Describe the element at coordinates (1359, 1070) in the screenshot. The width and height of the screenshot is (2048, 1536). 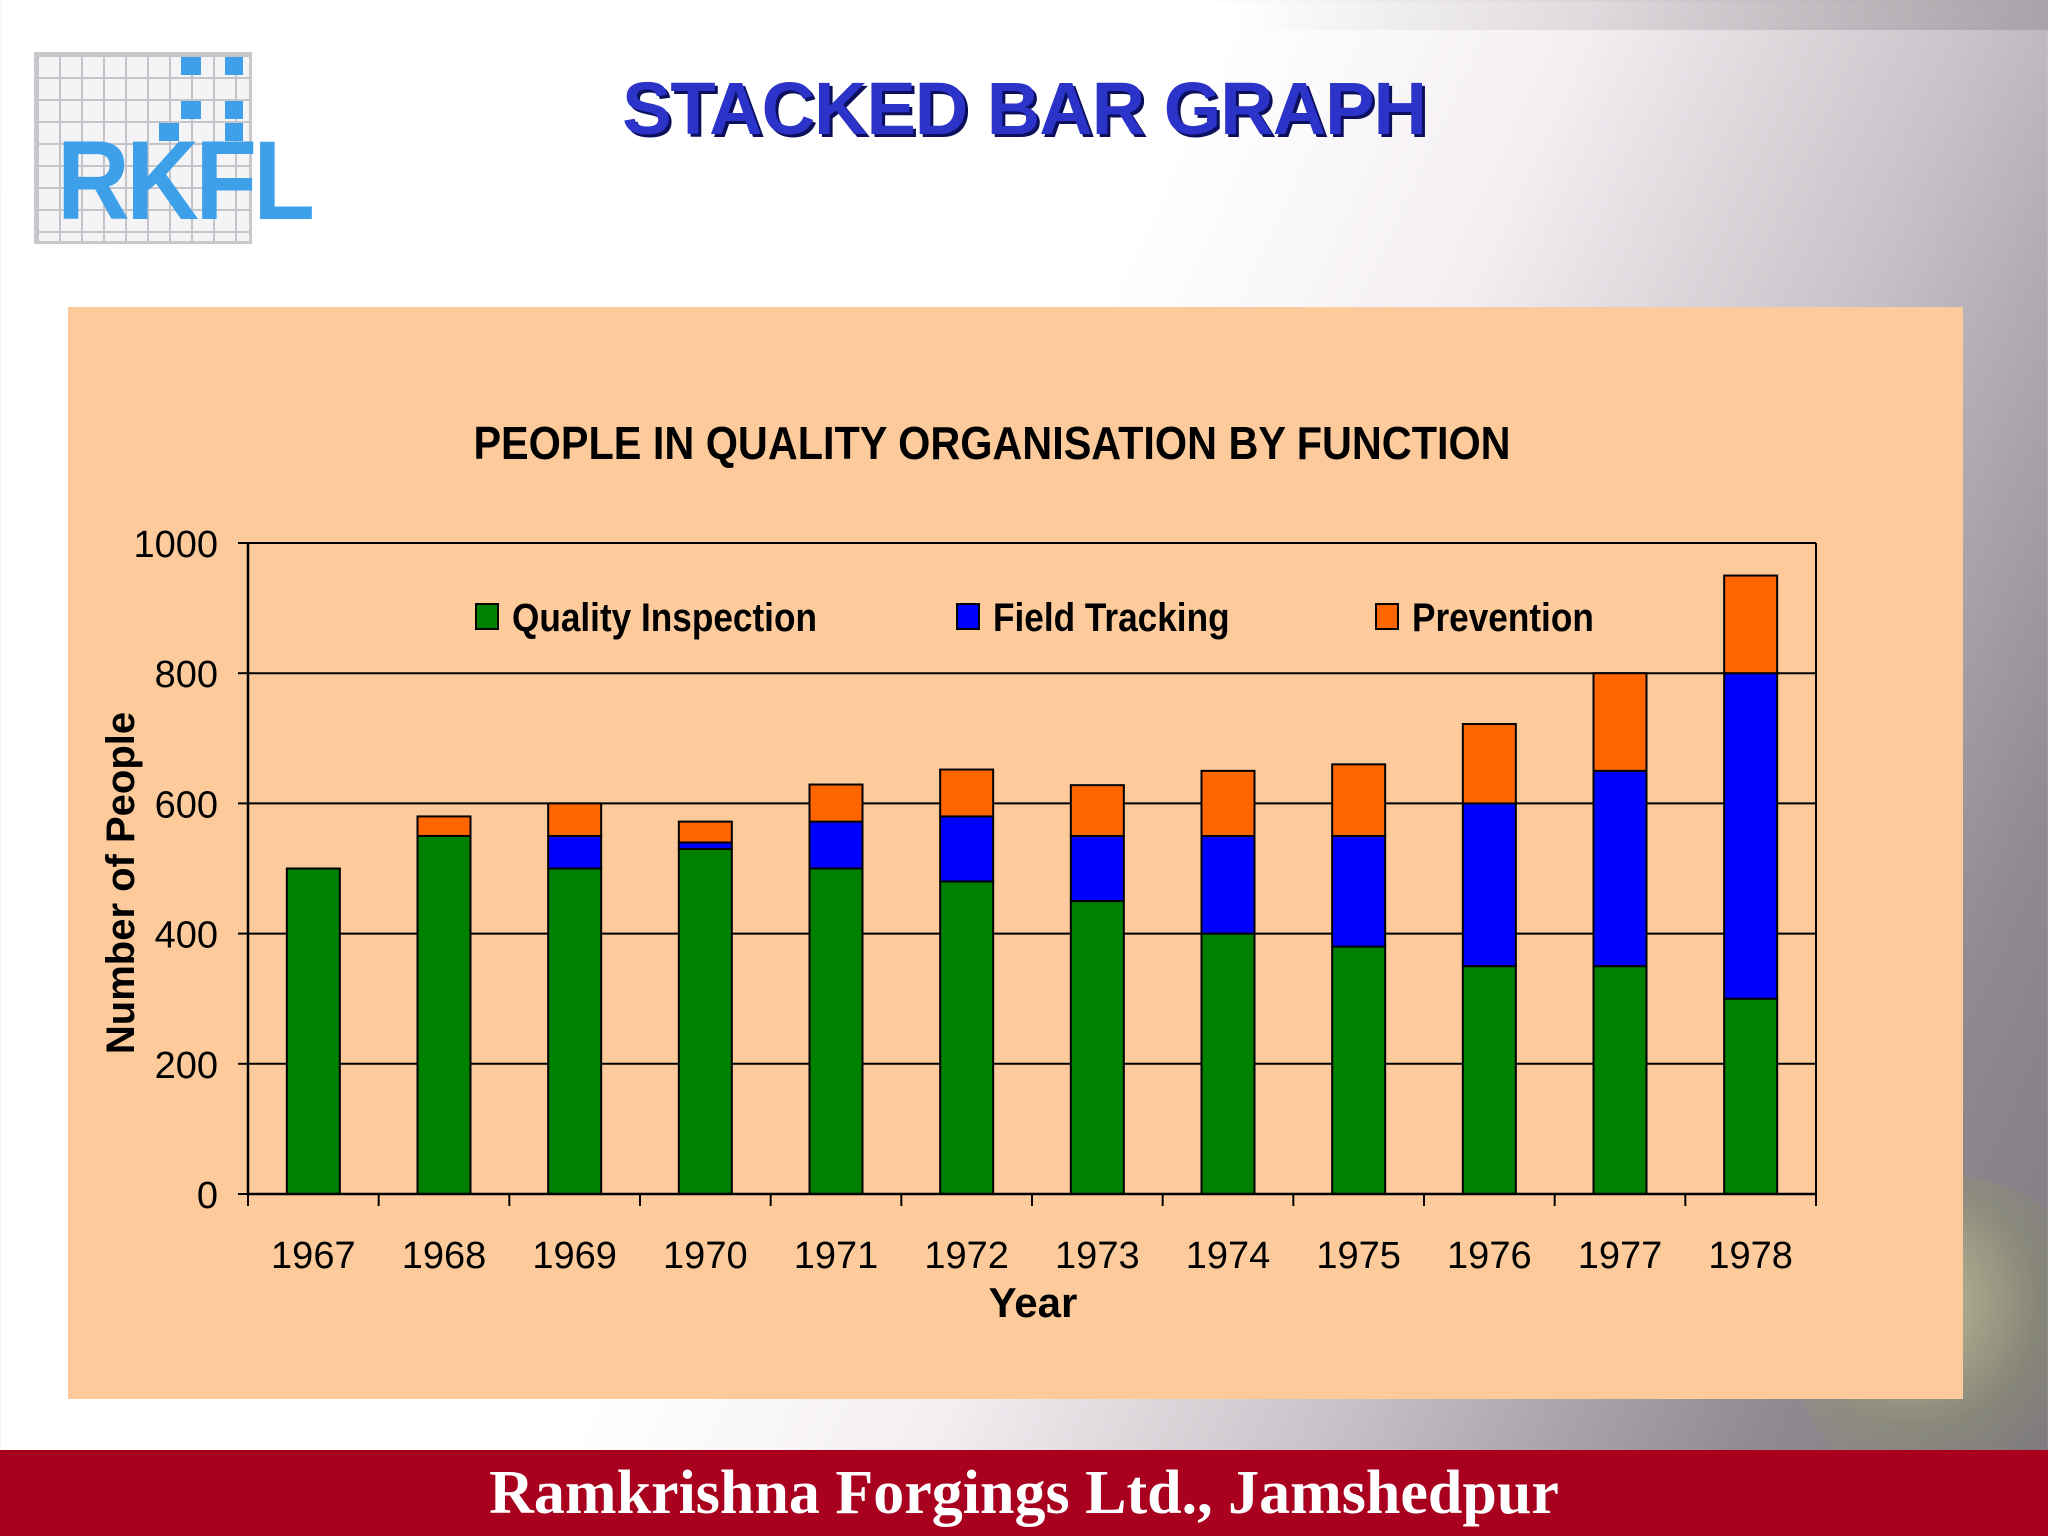
I see `bar-quality-inspection-1975` at that location.